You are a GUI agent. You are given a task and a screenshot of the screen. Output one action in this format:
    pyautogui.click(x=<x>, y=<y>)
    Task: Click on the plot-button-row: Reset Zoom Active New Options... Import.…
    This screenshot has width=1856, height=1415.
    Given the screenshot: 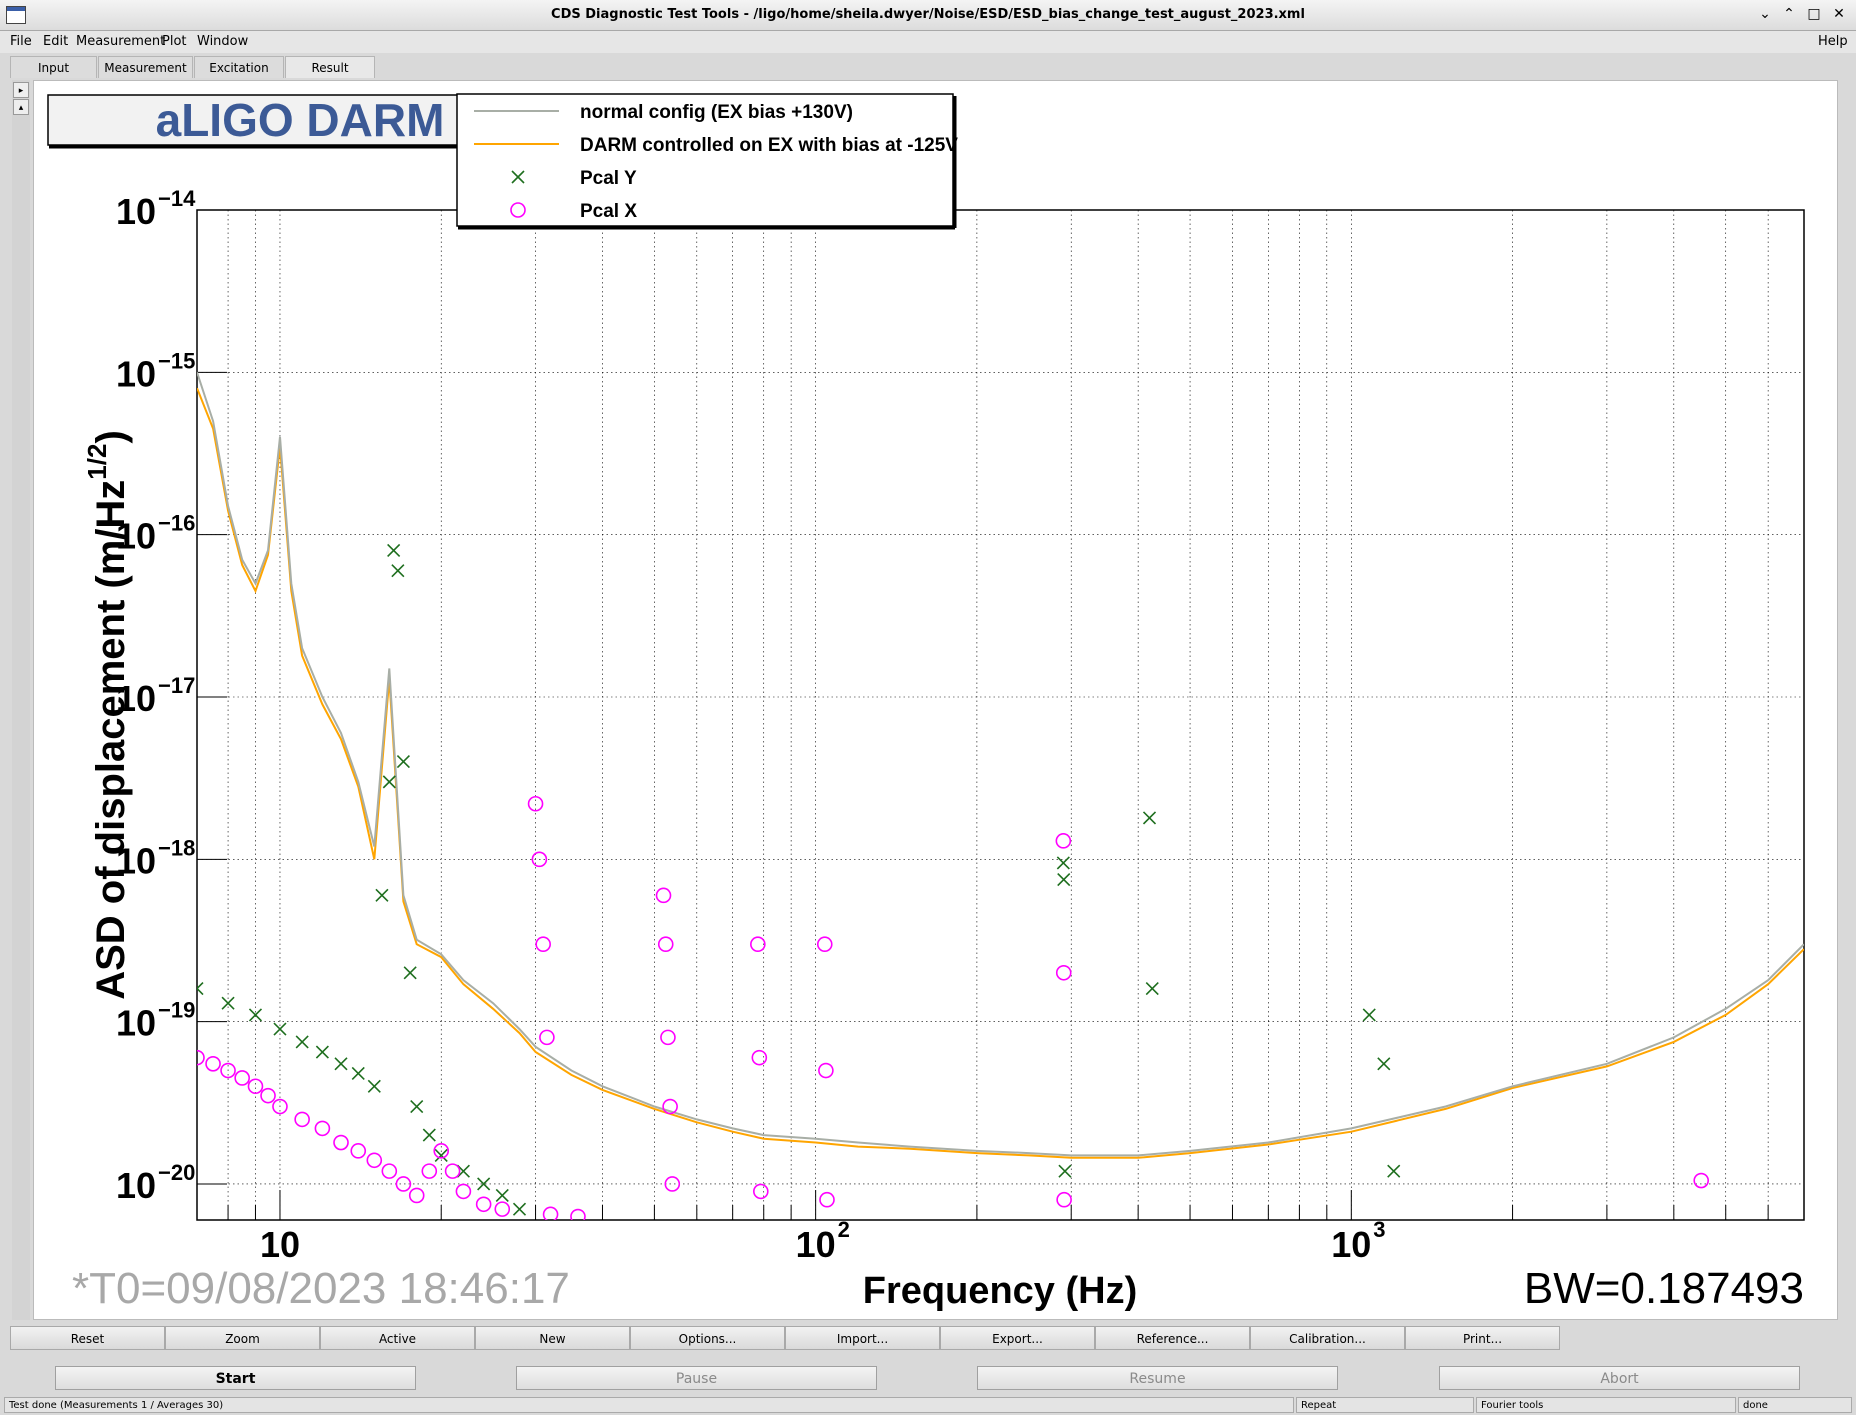 What is the action you would take?
    pyautogui.click(x=928, y=1338)
    